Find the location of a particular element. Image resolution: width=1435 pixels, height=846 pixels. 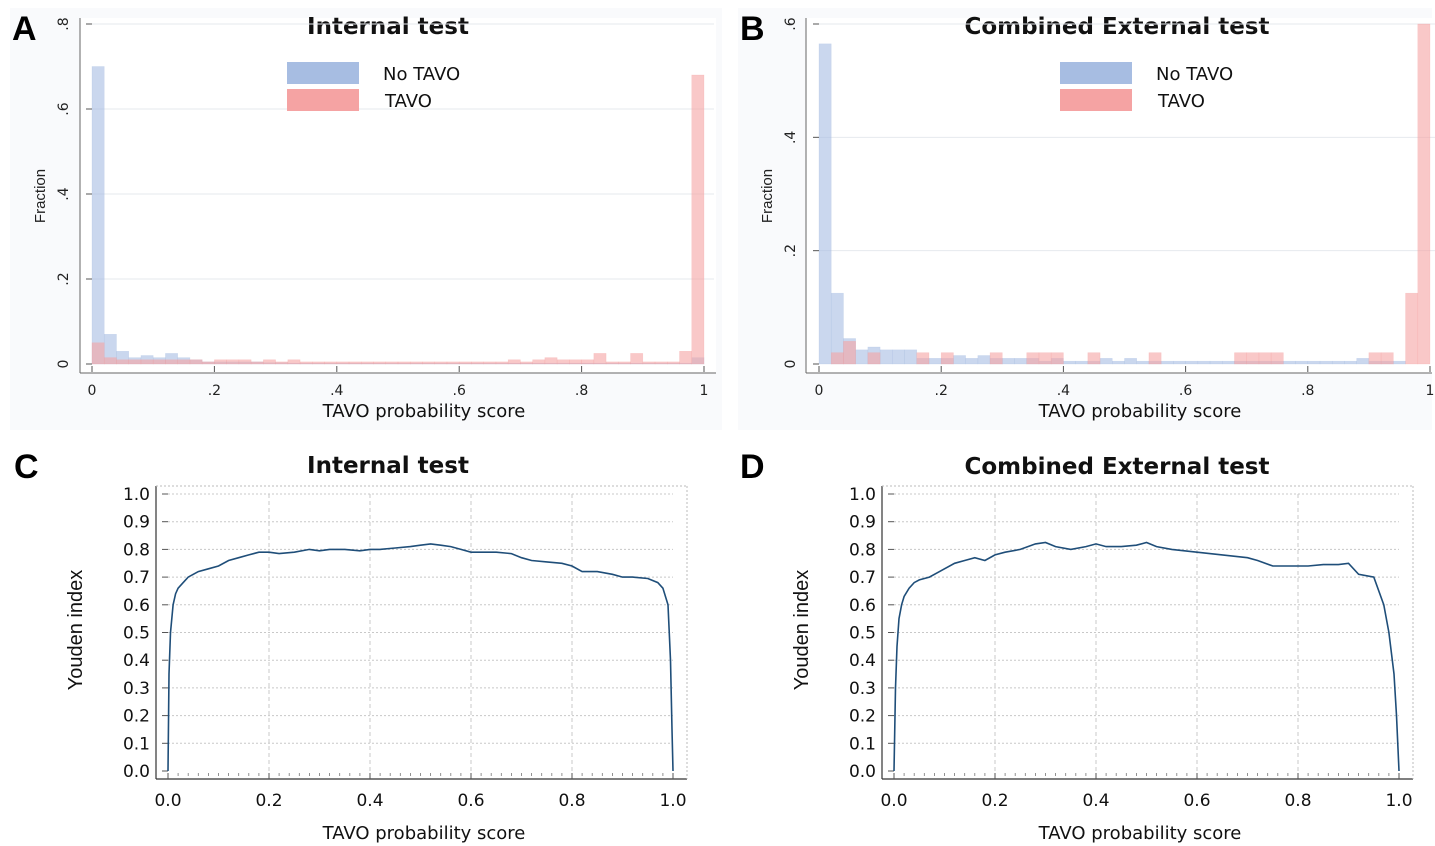

panel-c-title: Internal test is located at coordinates (388, 466).